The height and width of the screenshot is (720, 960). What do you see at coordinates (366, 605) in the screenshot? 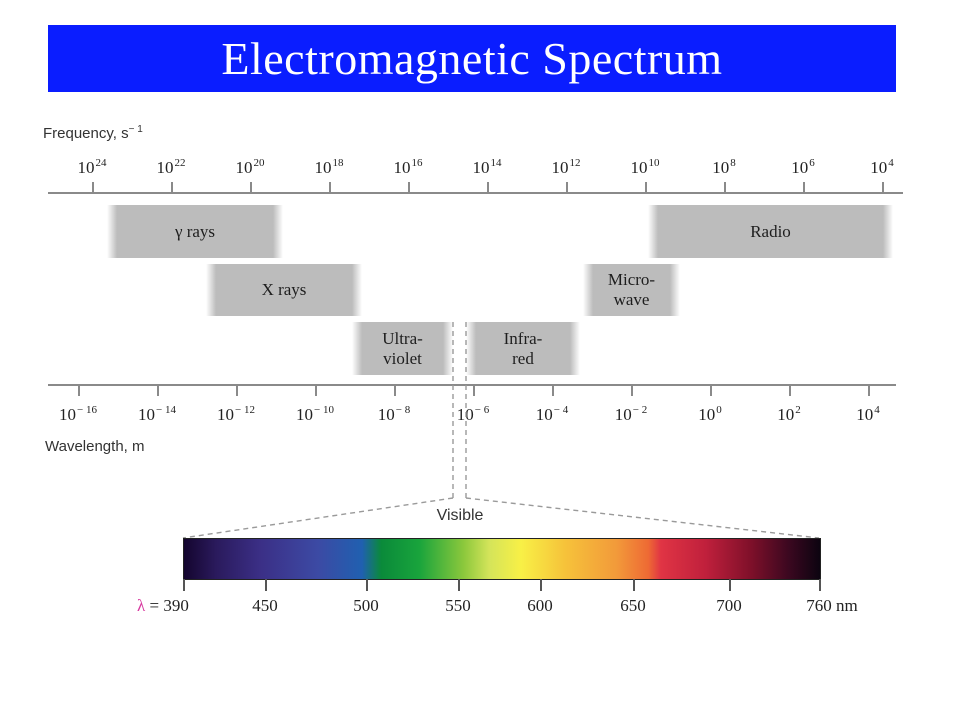
I see `visible-tick-label: 500` at bounding box center [366, 605].